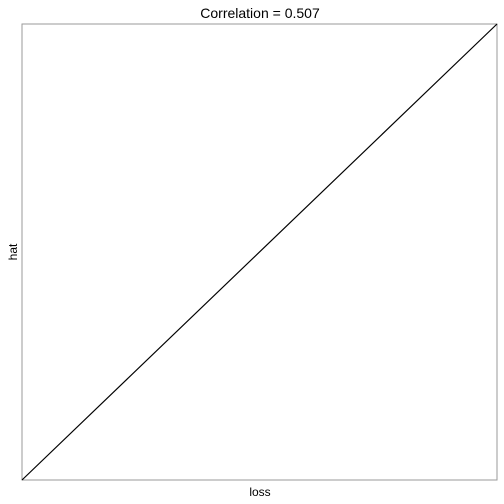 The width and height of the screenshot is (504, 504). Describe the element at coordinates (260, 13) in the screenshot. I see `chart-title: Correlation = 0.507` at that location.